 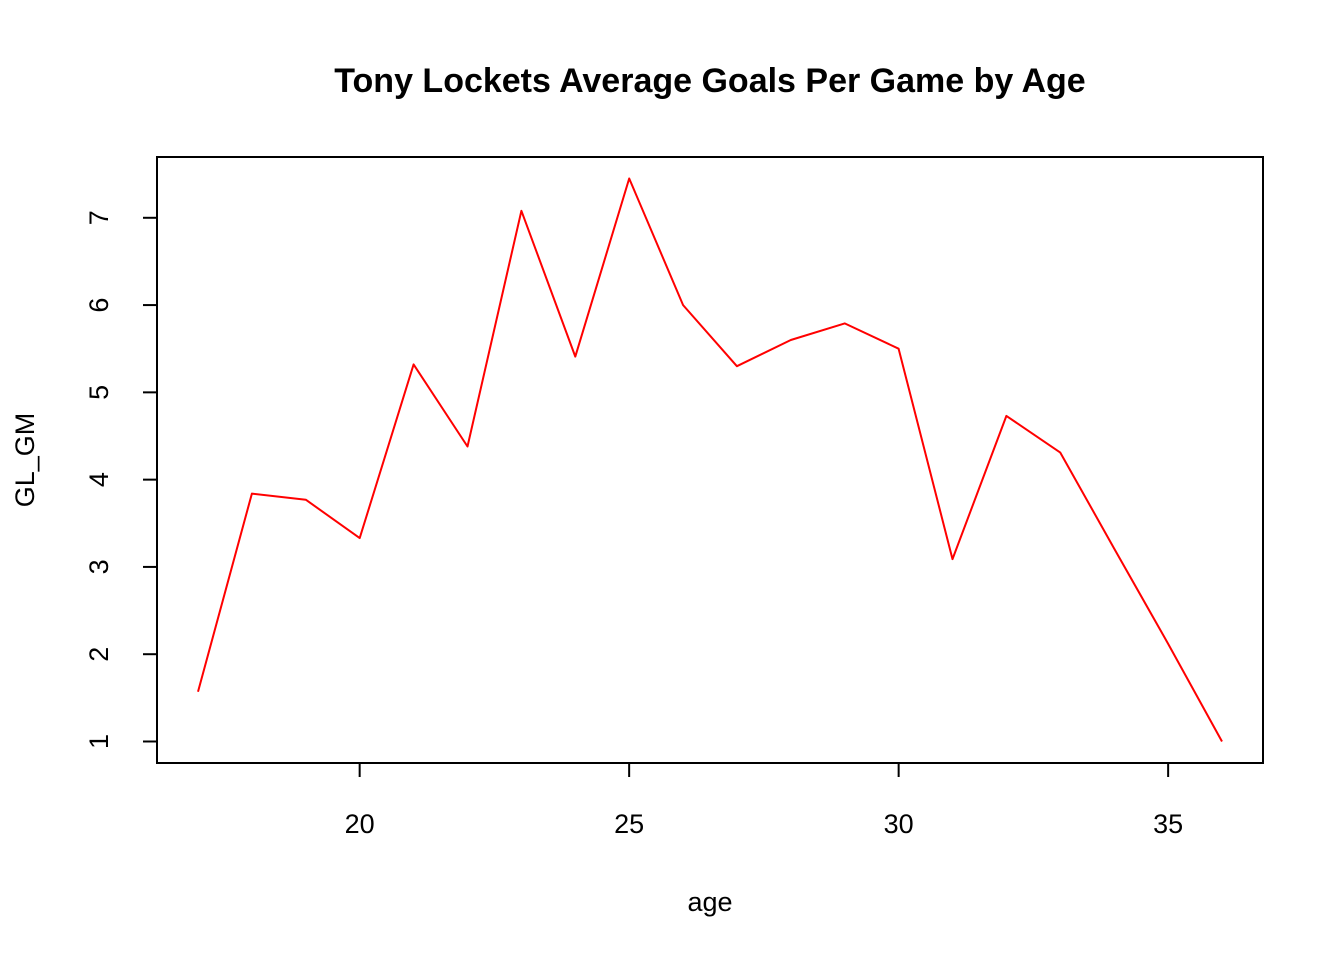 What do you see at coordinates (764, 800) in the screenshot?
I see `x-axis: 20 25 30 35` at bounding box center [764, 800].